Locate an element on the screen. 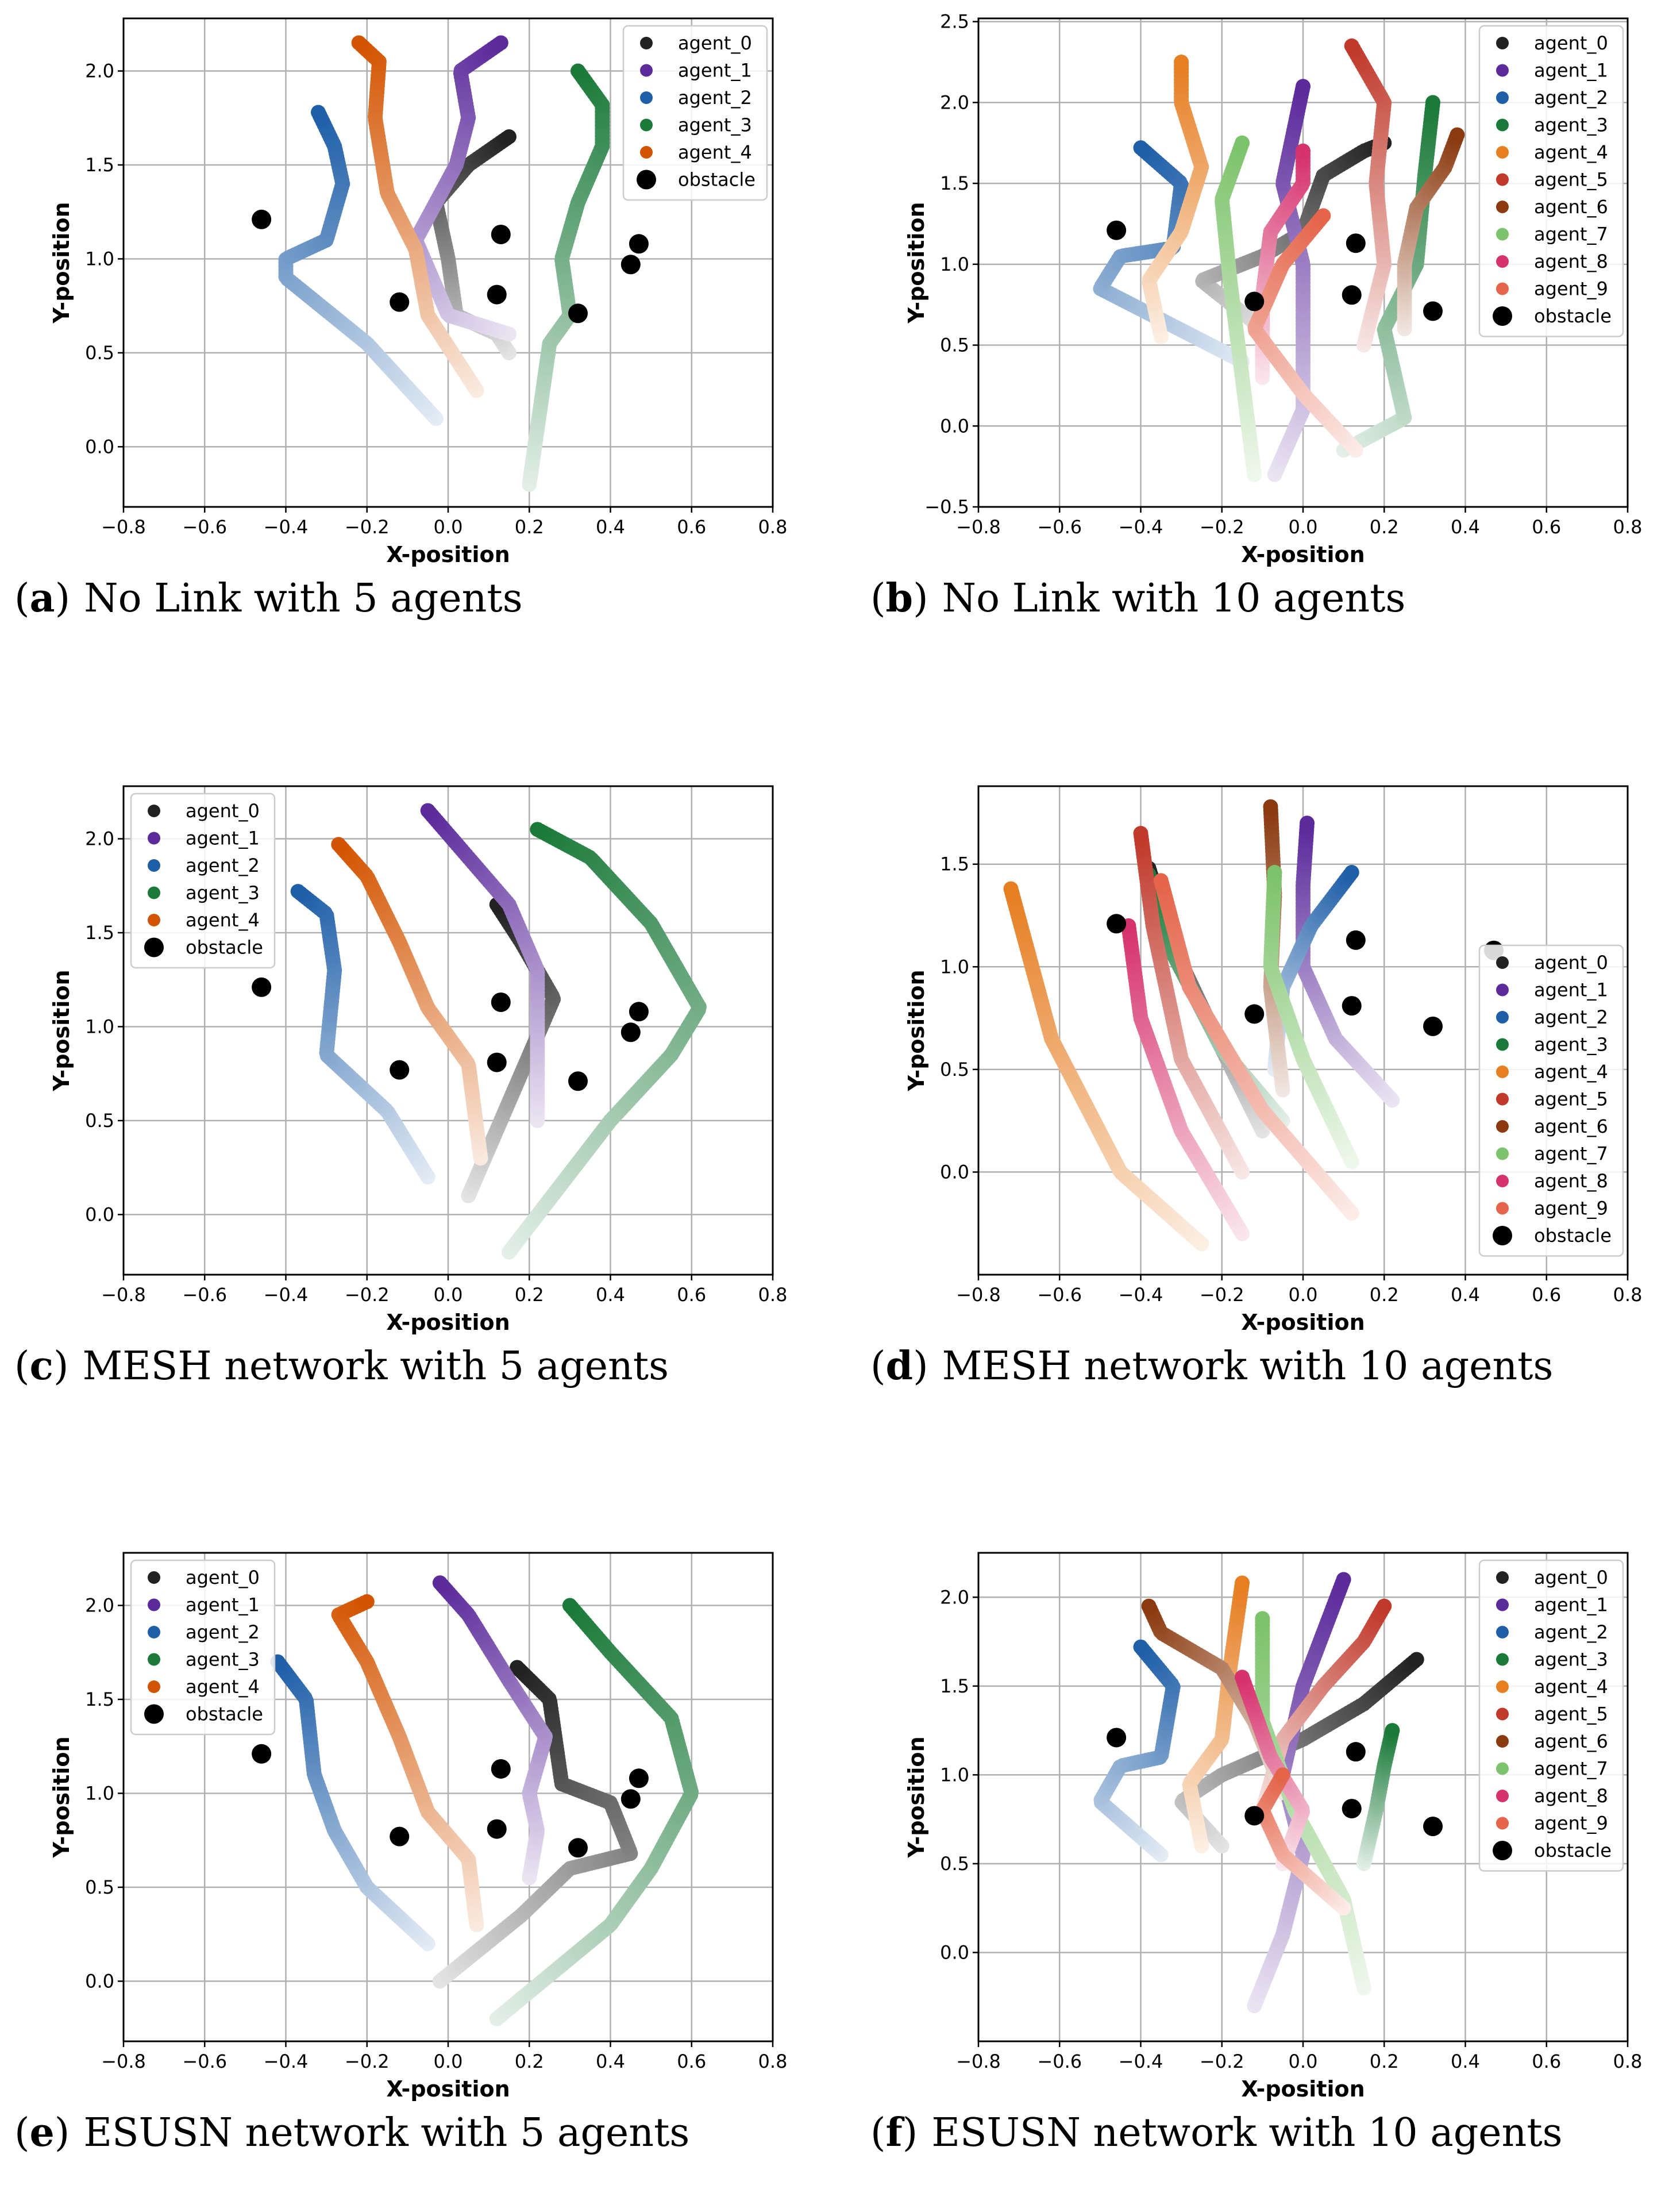 This screenshot has width=1665, height=2212. x-tick-label: −0.6 is located at coordinates (205, 2061).